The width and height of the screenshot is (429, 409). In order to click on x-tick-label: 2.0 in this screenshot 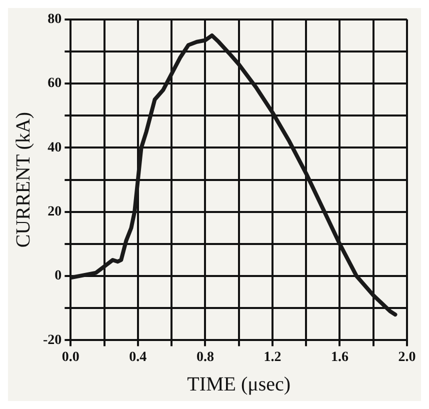, I will do `click(407, 358)`.